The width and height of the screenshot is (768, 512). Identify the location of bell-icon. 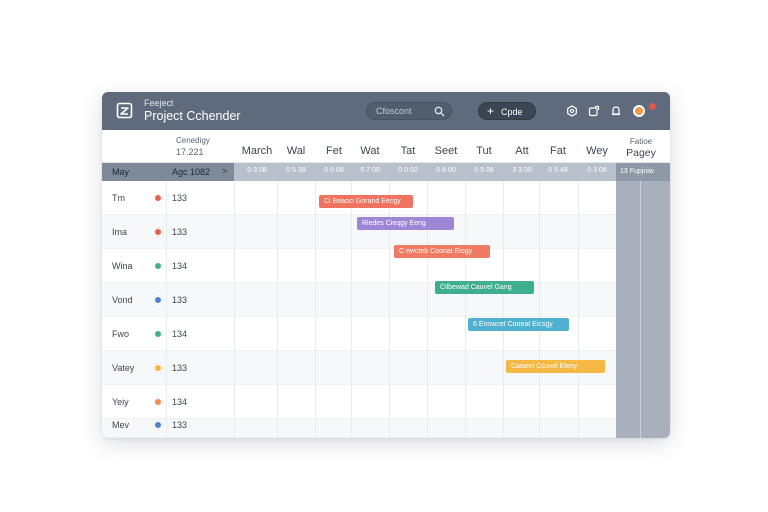
(616, 111).